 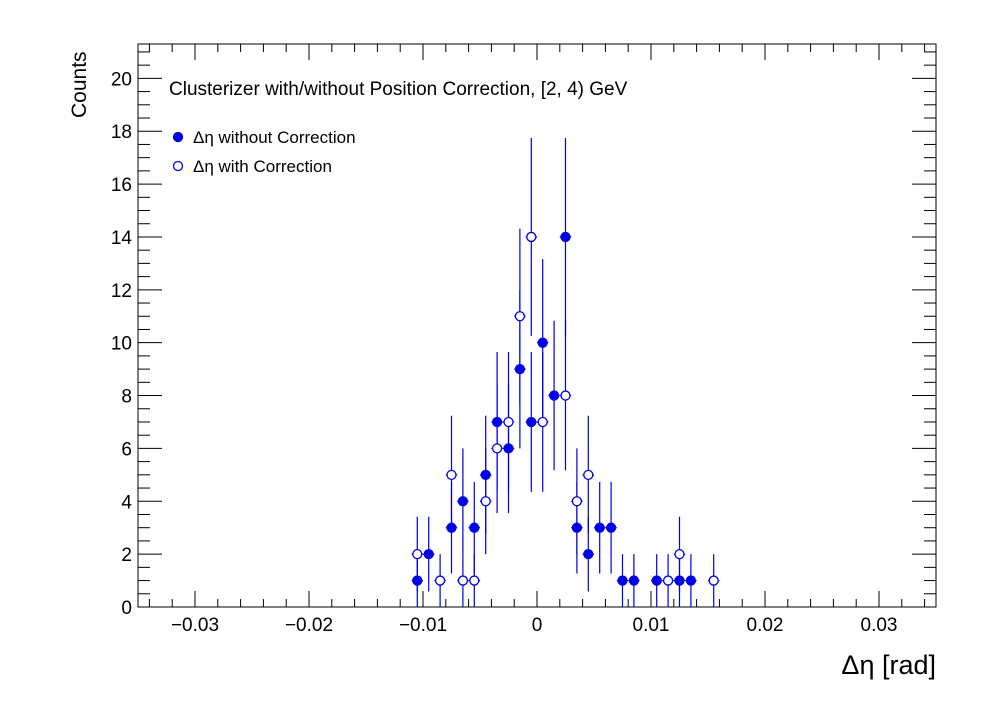 I want to click on x-tick-label: 0, so click(x=537, y=625).